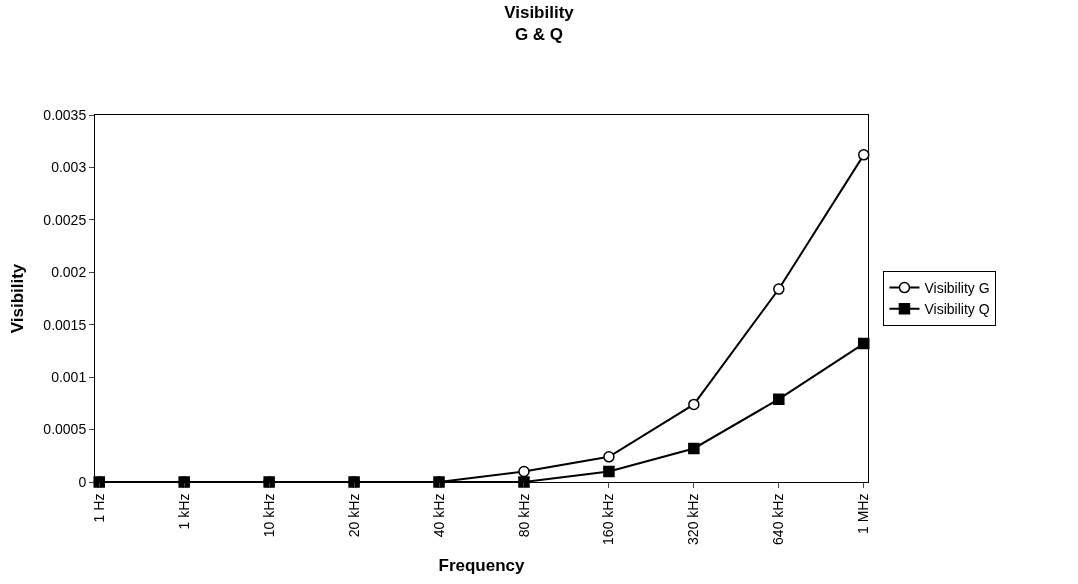  What do you see at coordinates (693, 519) in the screenshot?
I see `x-tick-label: 320 kHz` at bounding box center [693, 519].